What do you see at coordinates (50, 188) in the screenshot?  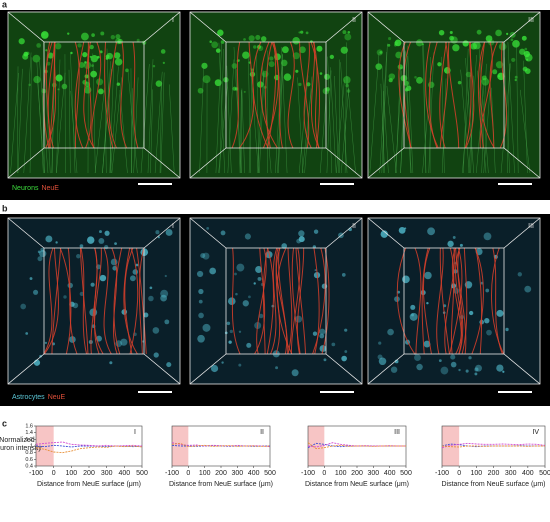 I see `legend-entry: NeuE` at bounding box center [50, 188].